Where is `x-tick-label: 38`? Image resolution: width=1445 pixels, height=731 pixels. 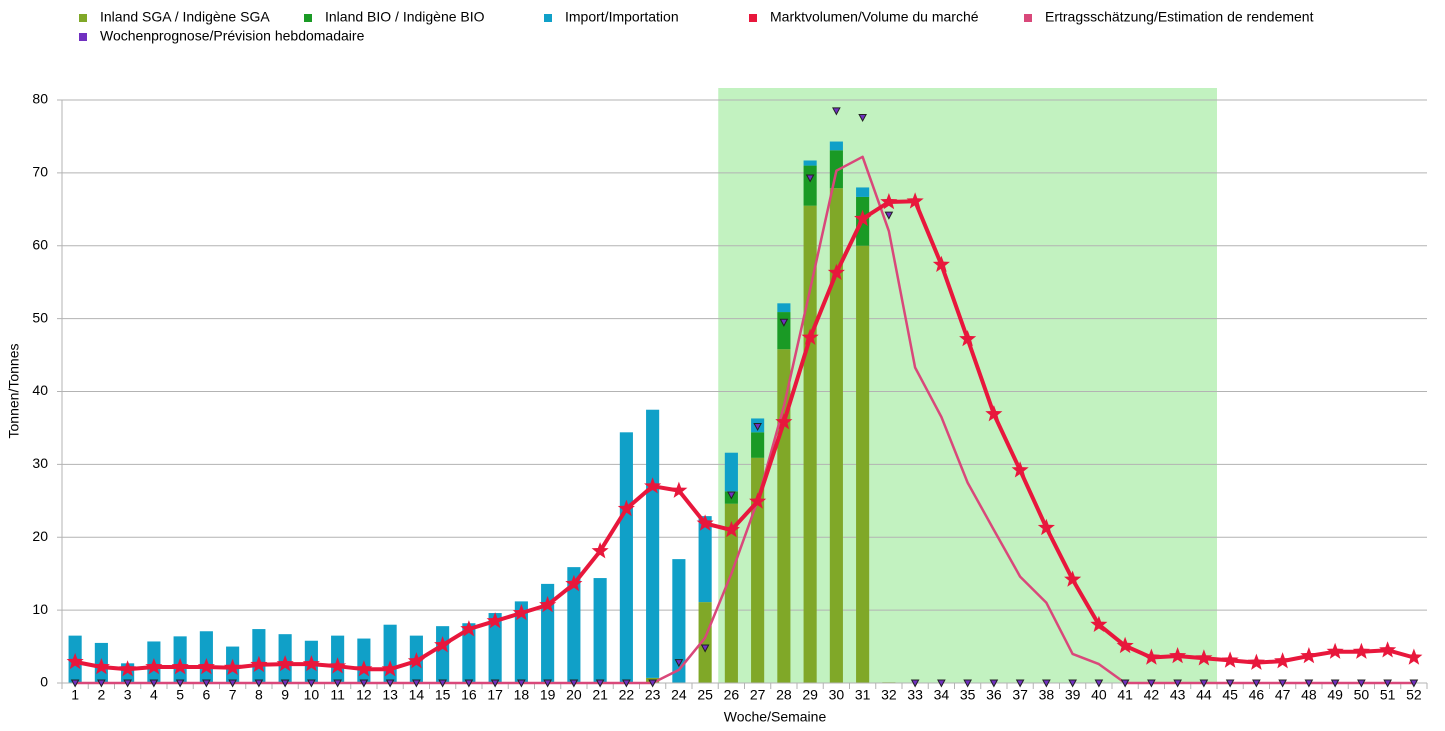
x-tick-label: 38 is located at coordinates (1047, 695).